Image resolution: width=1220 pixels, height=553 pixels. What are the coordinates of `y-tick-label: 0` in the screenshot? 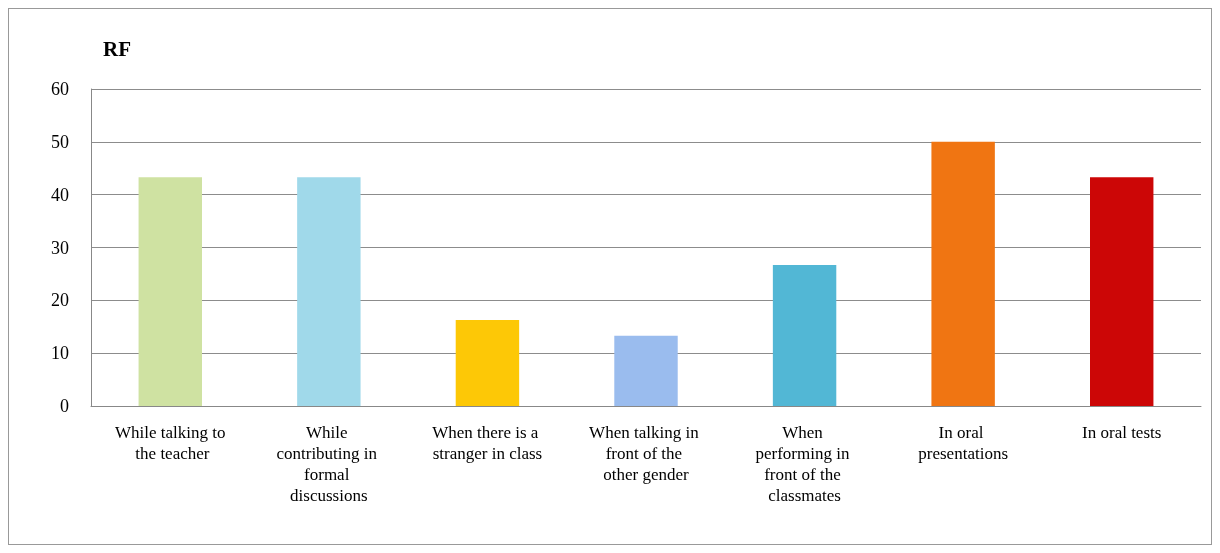 It's located at (64, 406).